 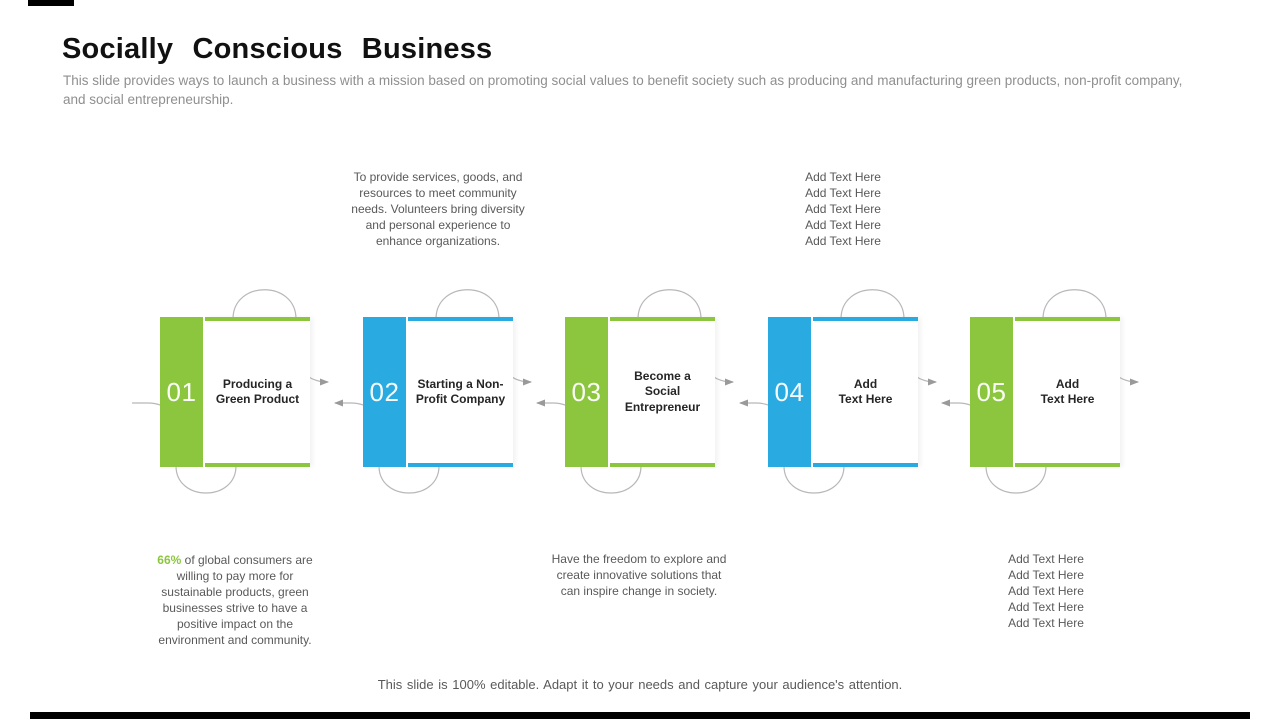 I want to click on step-02: 02 Starting a Non- Profit Company, so click(x=438, y=392).